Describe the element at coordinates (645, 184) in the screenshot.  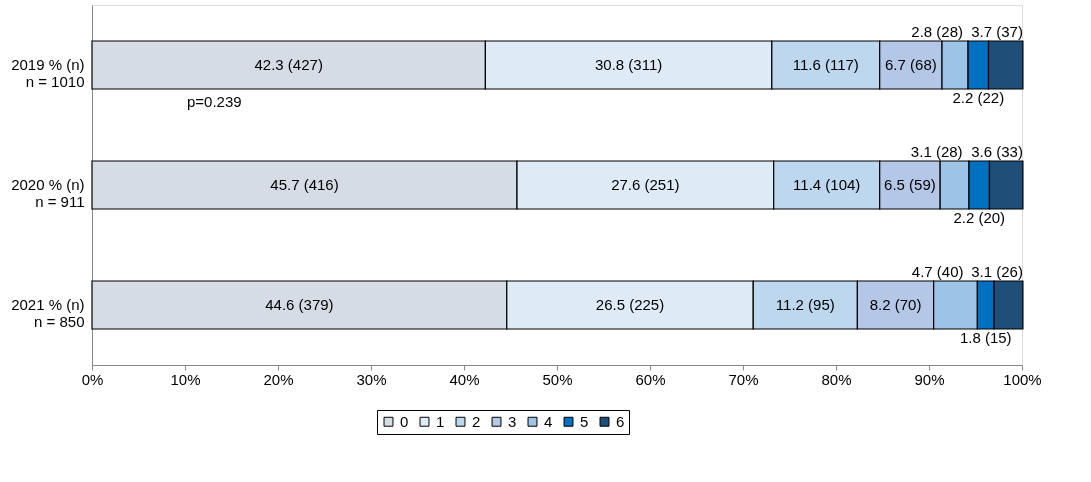
I see `data-label: 27.6 (251)` at that location.